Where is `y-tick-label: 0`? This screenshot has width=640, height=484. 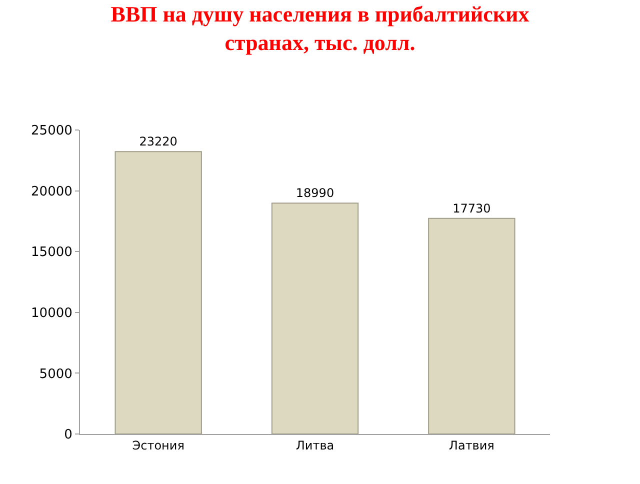 y-tick-label: 0 is located at coordinates (68, 435).